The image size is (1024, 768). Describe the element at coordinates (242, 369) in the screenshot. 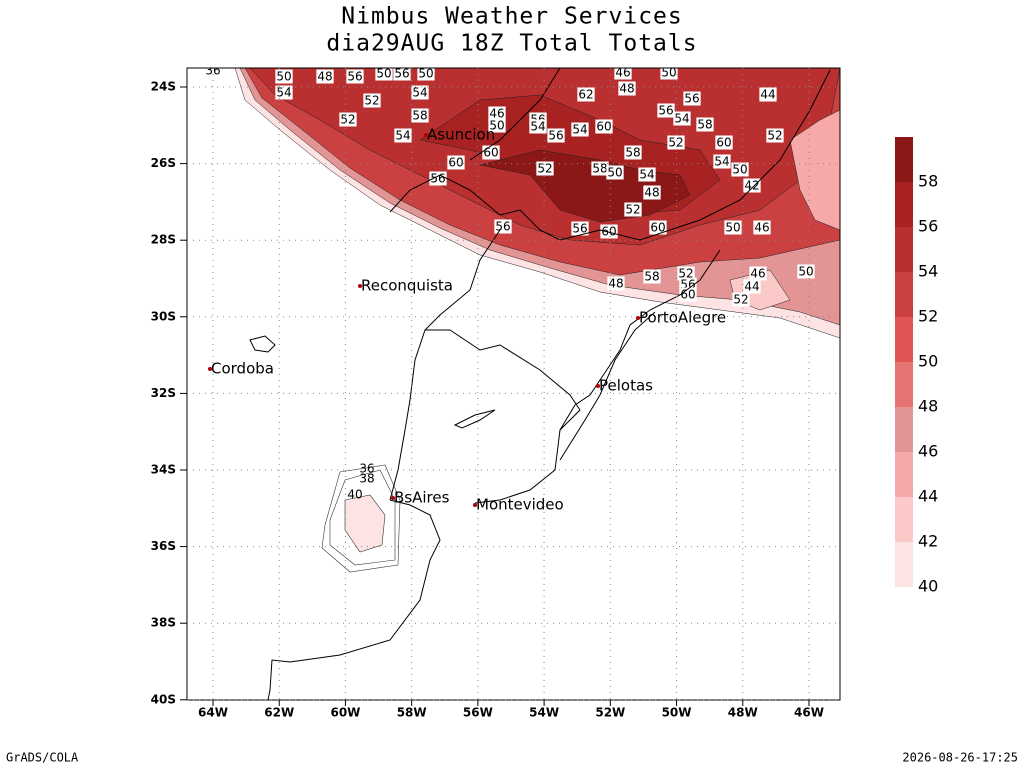

I see `city-label: Cordoba` at that location.